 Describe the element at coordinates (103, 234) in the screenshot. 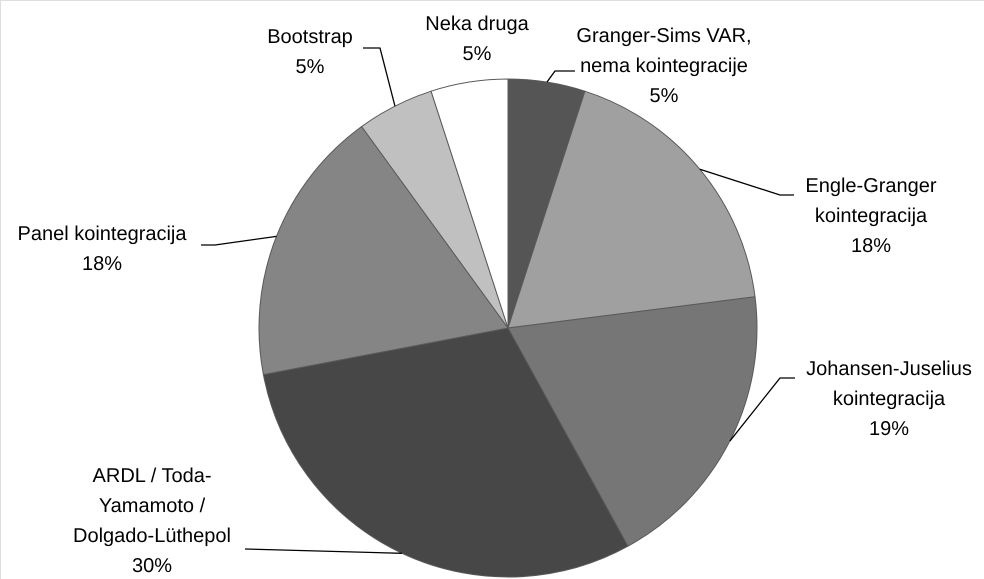

I see `slice-label: Panel kointegracija` at that location.